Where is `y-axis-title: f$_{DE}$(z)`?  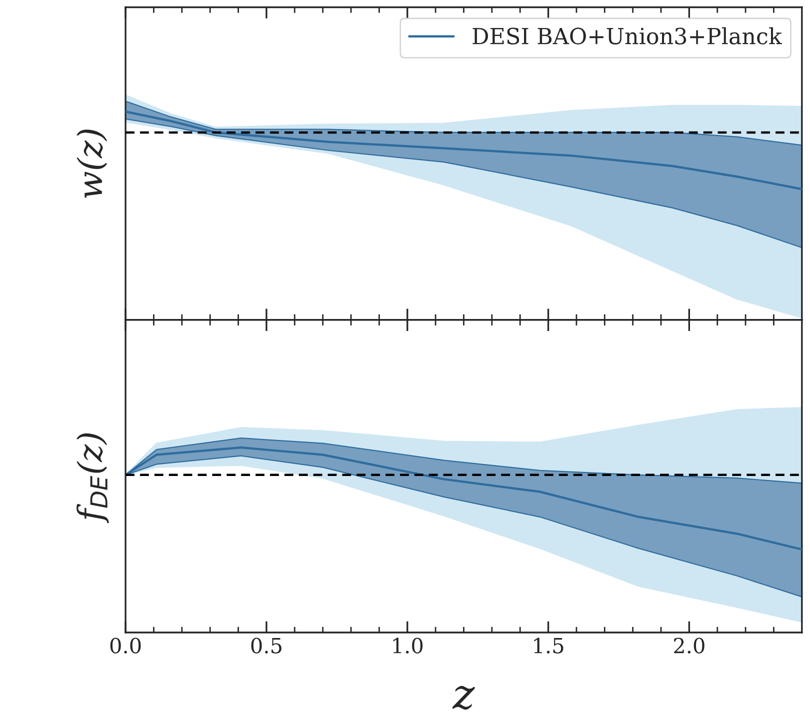 y-axis-title: f$_{DE}$(z) is located at coordinates (92, 478).